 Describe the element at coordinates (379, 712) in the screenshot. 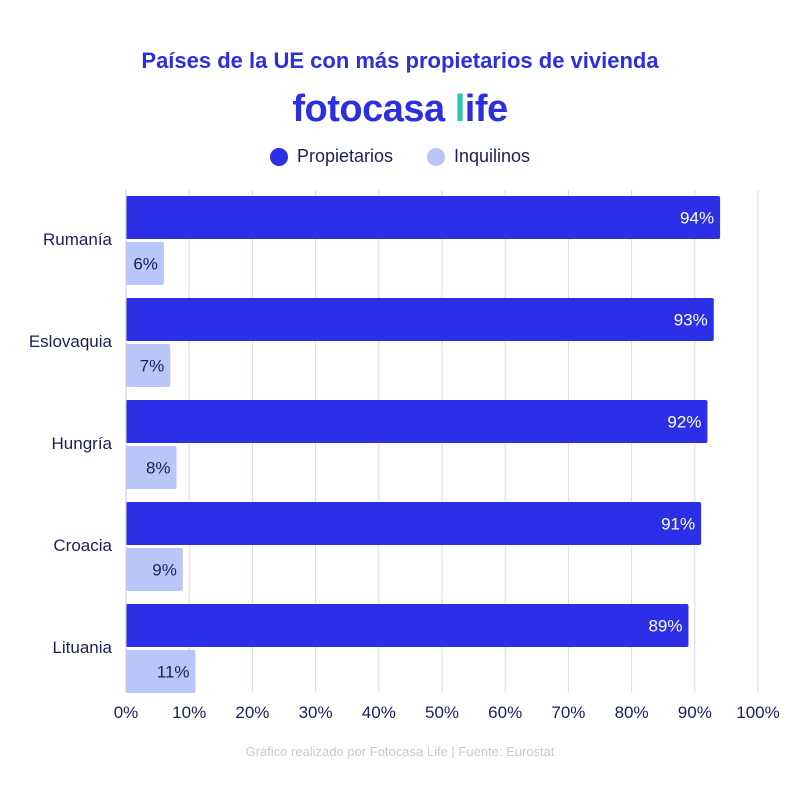

I see `x-tick-label: 40%` at that location.